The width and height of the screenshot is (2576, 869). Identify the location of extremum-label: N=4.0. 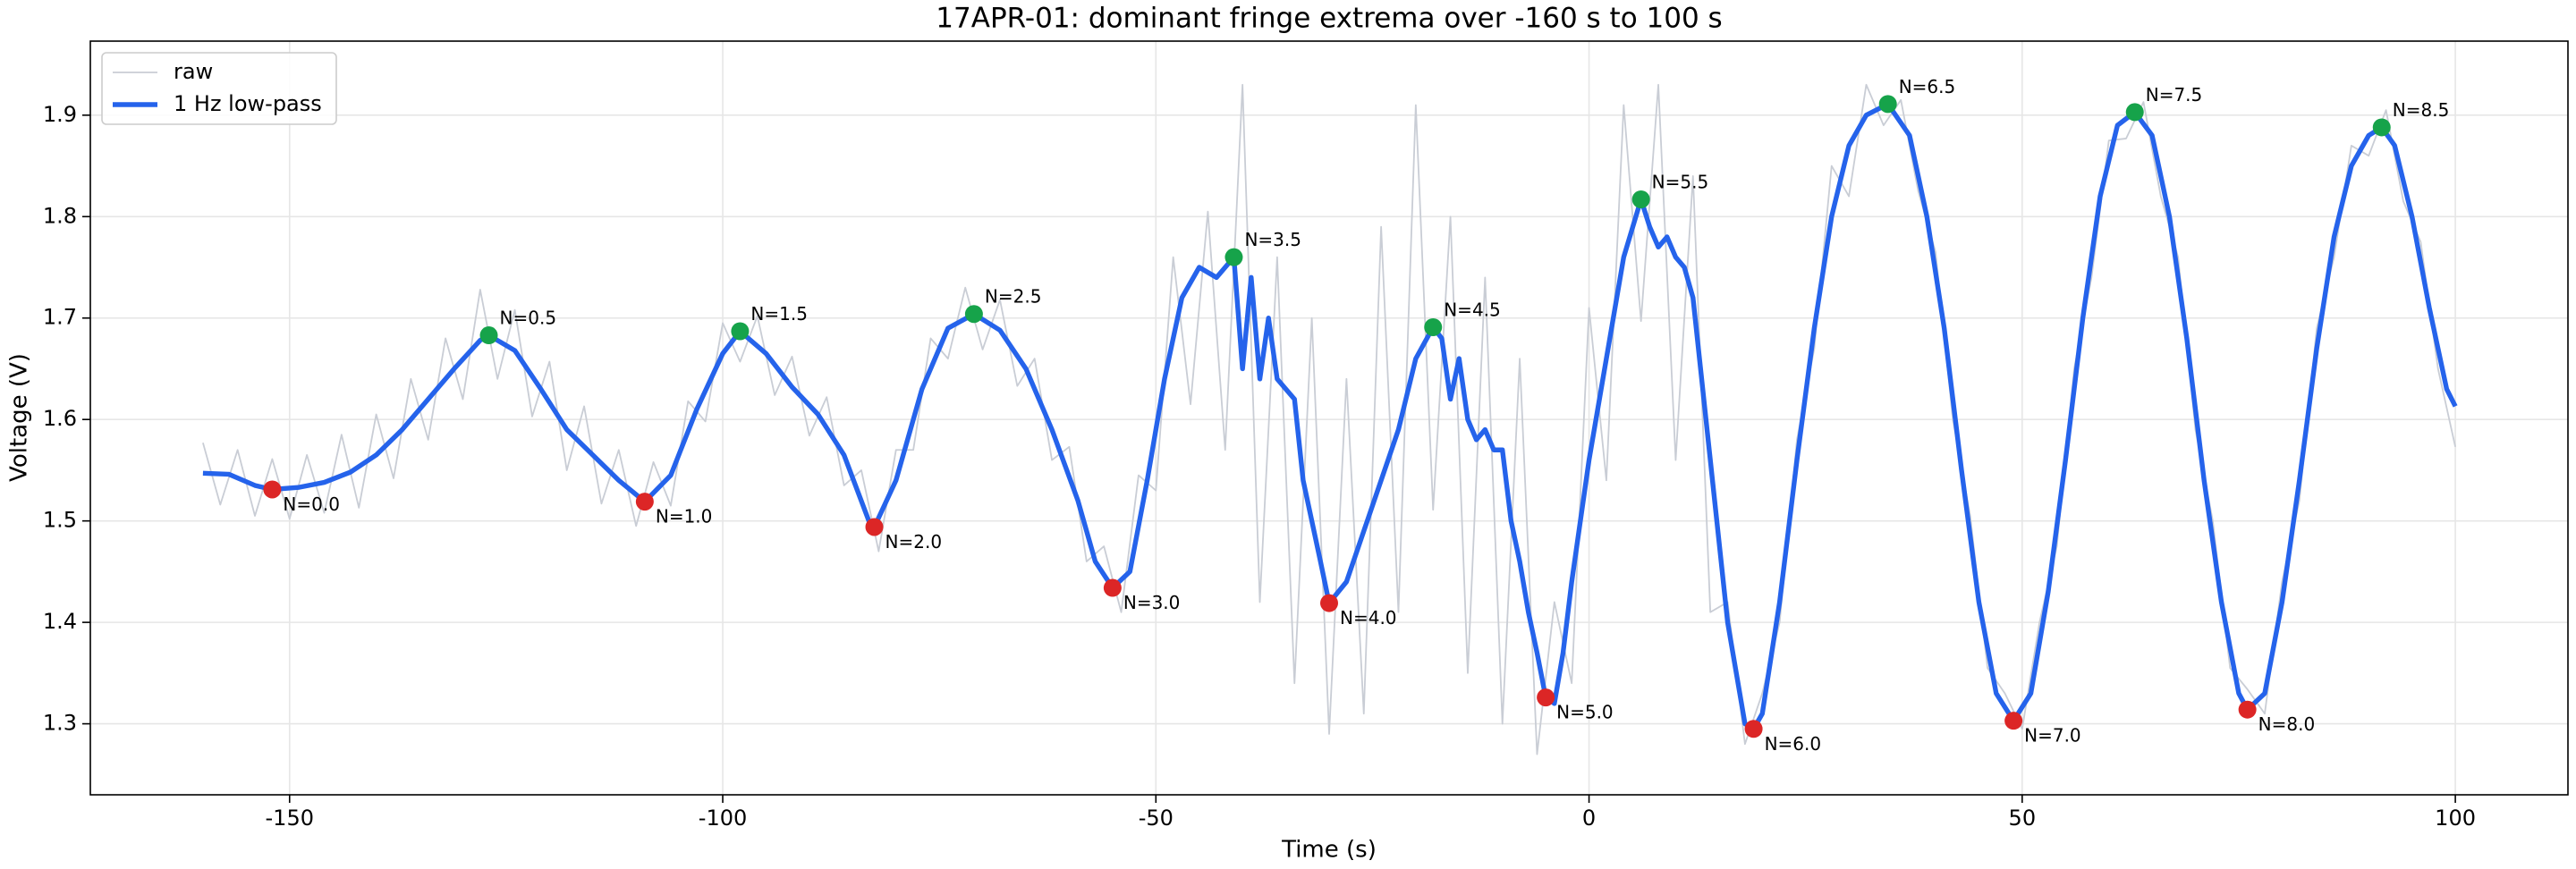
(1368, 618).